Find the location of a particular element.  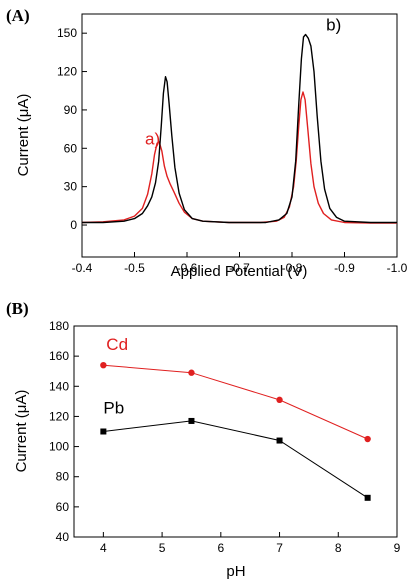

panel-b-label: (B) is located at coordinates (17, 308).